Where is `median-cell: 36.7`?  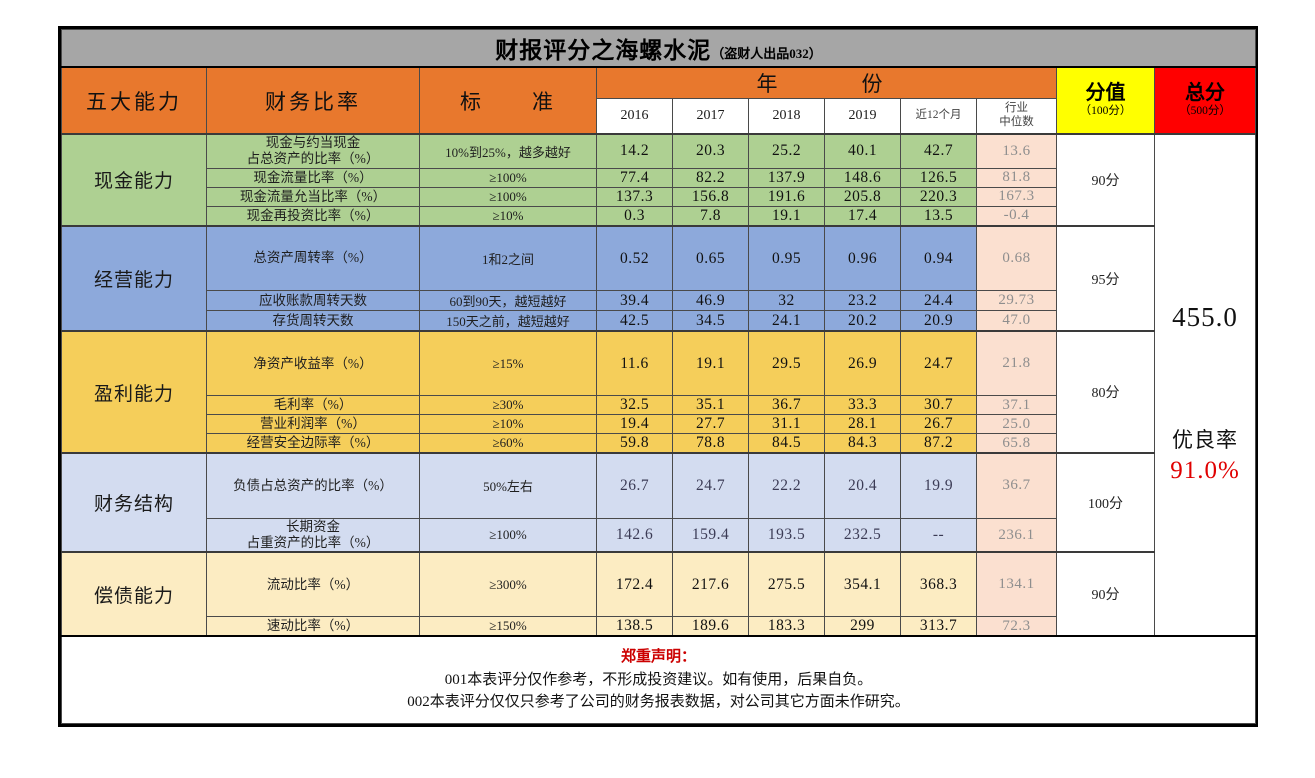
median-cell: 36.7 is located at coordinates (1016, 485).